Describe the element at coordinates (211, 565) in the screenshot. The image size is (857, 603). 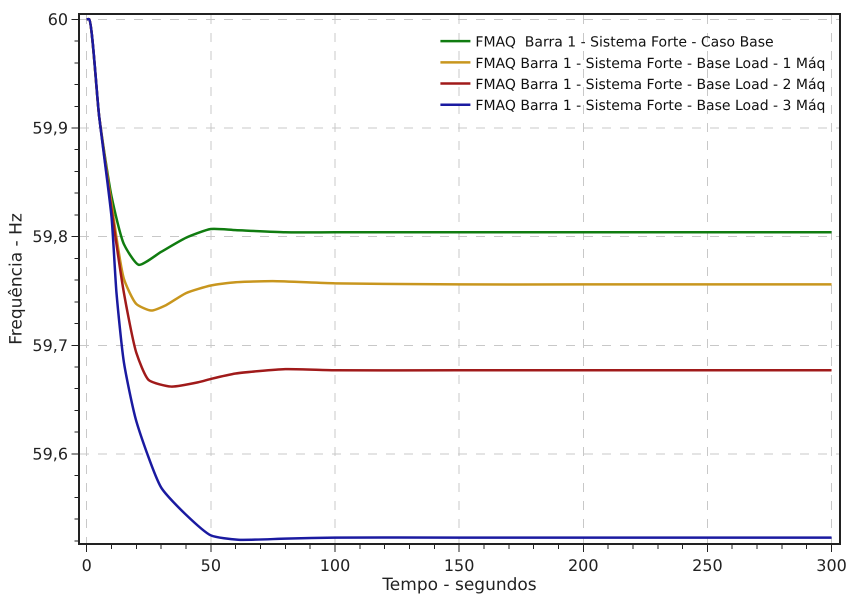
I see `x-tick-label: 50` at that location.